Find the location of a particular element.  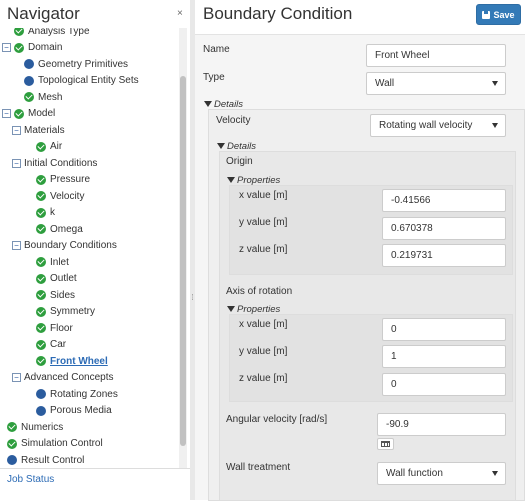

tree-item: − Advanced Concepts is located at coordinates (63, 378).